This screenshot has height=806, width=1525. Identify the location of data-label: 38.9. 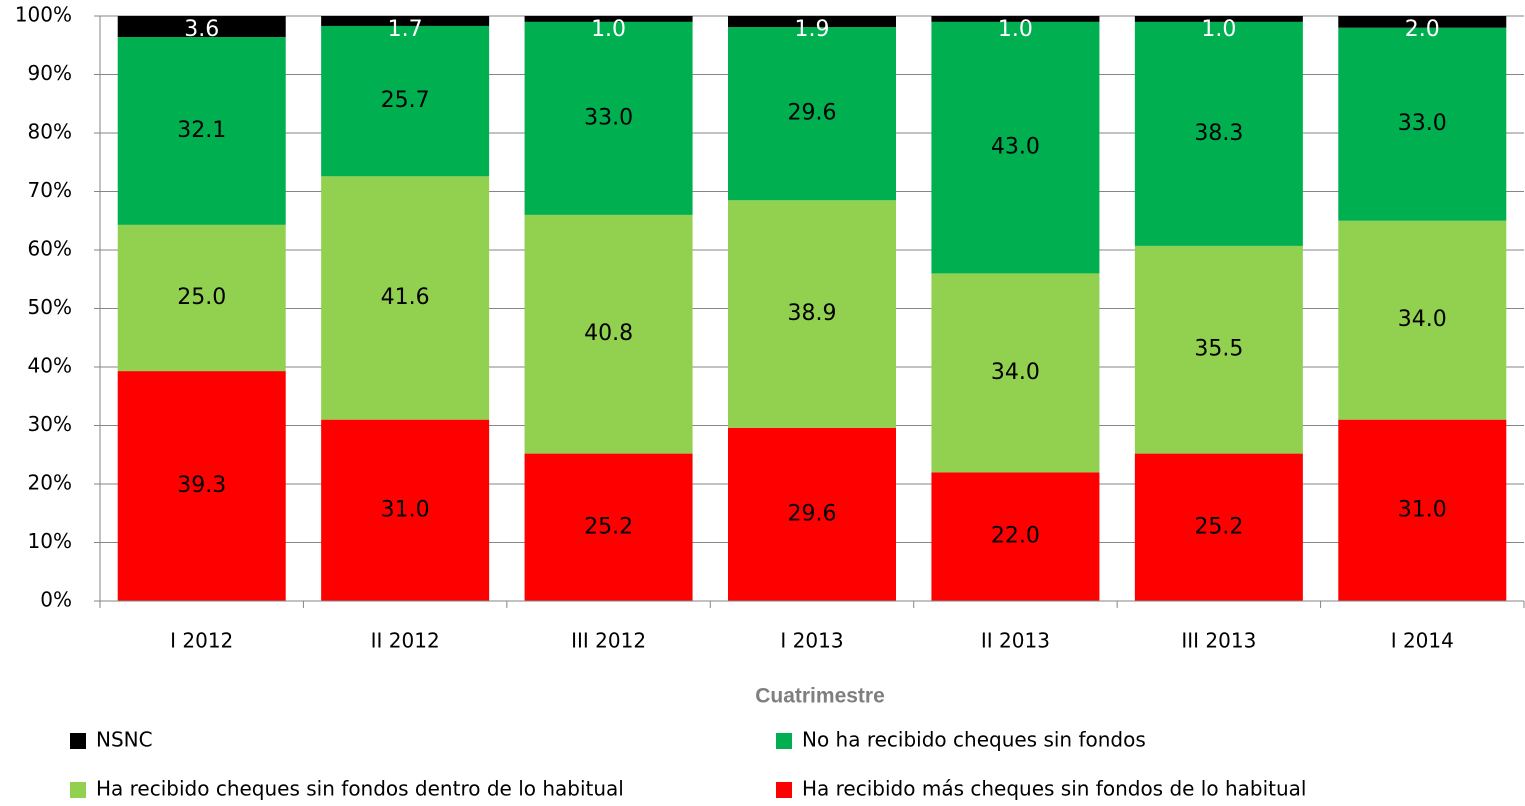
(812, 313).